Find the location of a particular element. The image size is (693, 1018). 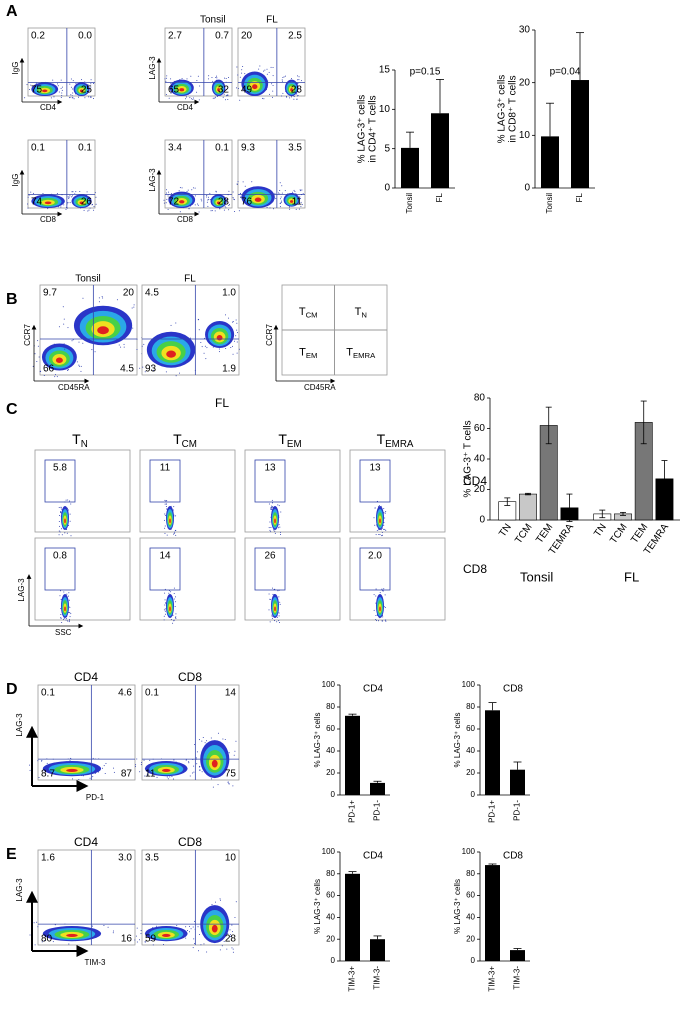

column-header: TN is located at coordinates (80, 440).